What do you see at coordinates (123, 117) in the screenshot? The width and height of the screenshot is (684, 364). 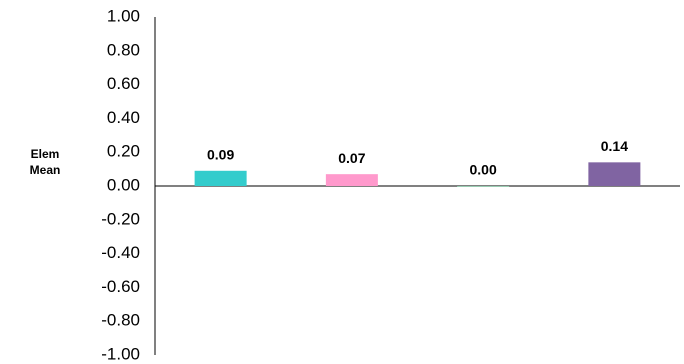 I see `y-tick-label: 0.40` at bounding box center [123, 117].